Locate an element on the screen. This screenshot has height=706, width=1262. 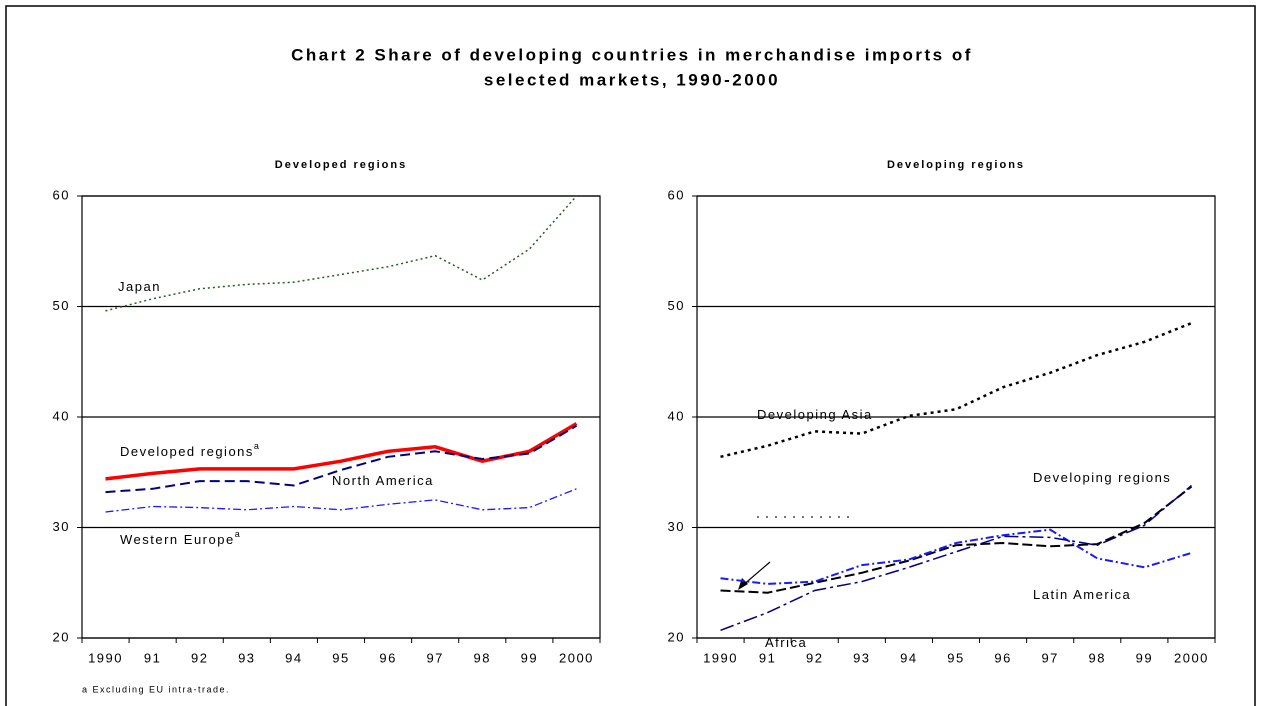
panel-subtitle: Developing regions is located at coordinates (956, 165).